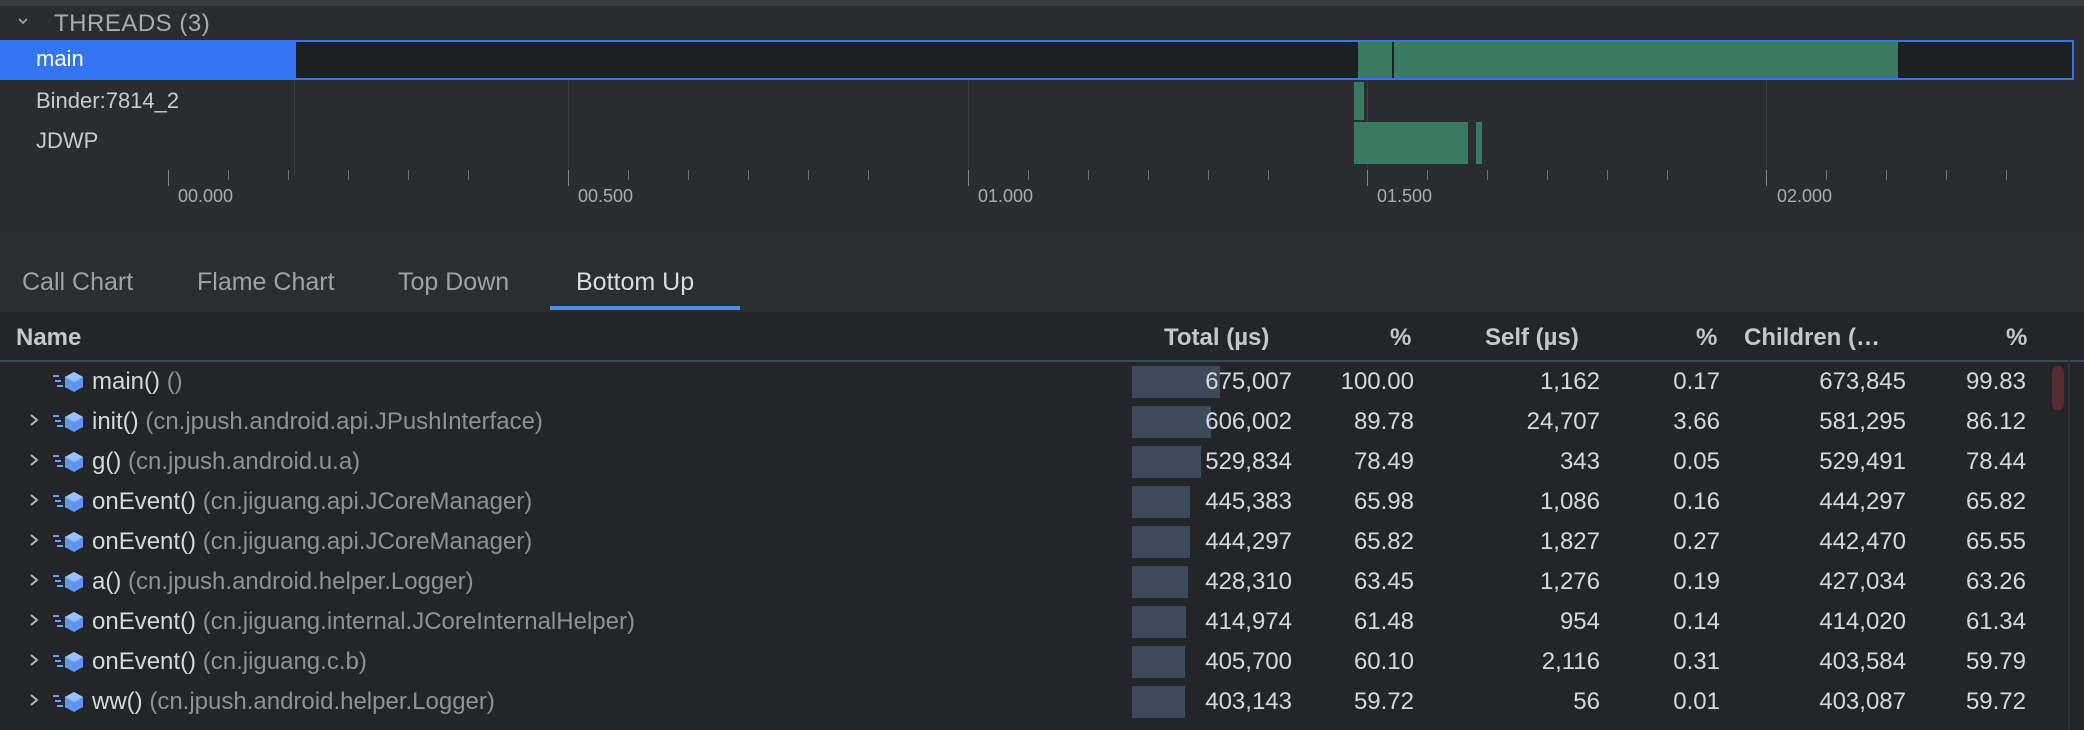 The image size is (2084, 730). I want to click on time-ruler: 00.000 00.500 01.000 01.500 02.000, so click(1042, 190).